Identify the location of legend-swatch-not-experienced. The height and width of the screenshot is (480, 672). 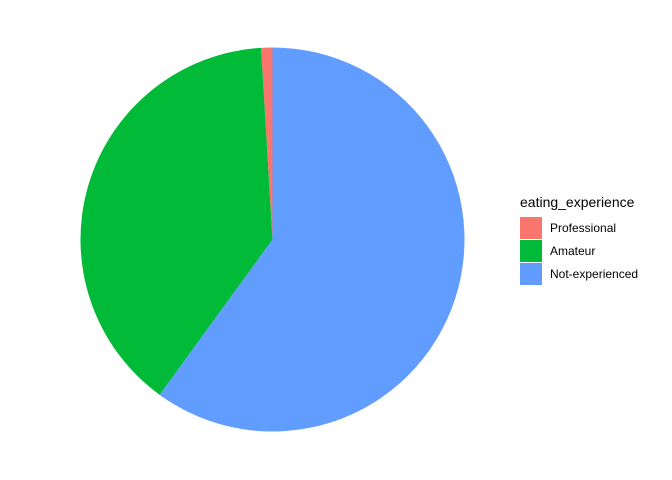
(531, 274).